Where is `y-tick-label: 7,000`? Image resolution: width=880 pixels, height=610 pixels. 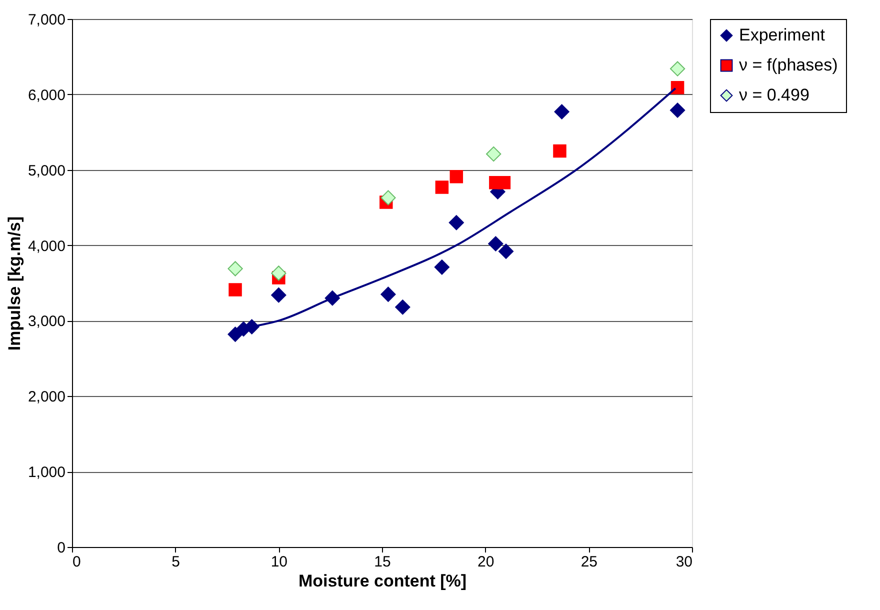
y-tick-label: 7,000 is located at coordinates (47, 20).